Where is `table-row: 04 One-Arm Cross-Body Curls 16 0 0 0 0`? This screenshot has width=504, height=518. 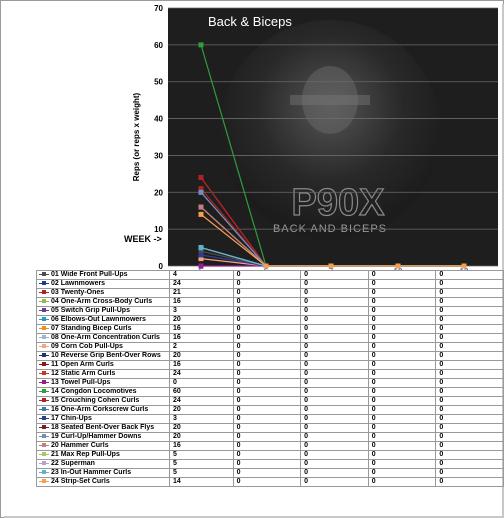
table-row: 04 One-Arm Cross-Body Curls 16 0 0 0 0 is located at coordinates (270, 302).